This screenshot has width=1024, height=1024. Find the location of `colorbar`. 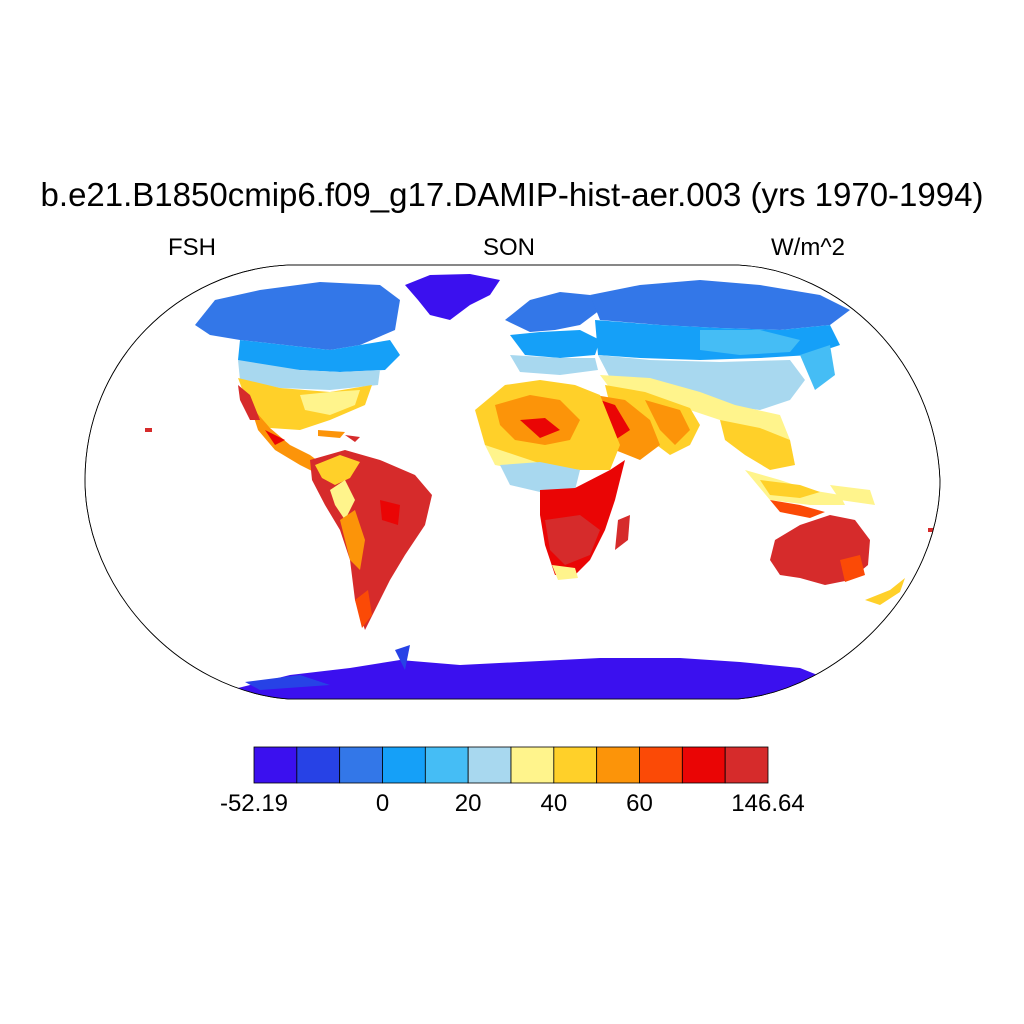

colorbar is located at coordinates (511, 765).